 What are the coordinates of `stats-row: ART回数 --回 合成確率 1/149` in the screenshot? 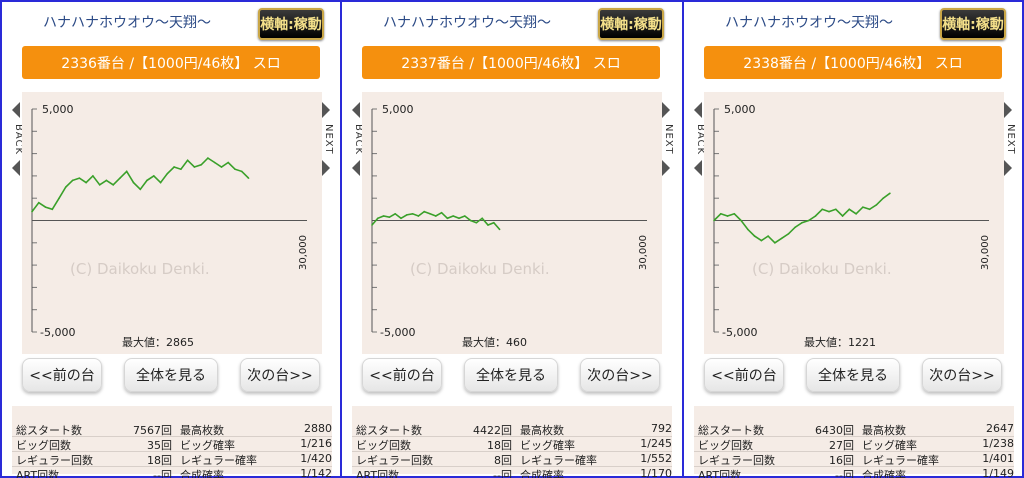 It's located at (854, 472).